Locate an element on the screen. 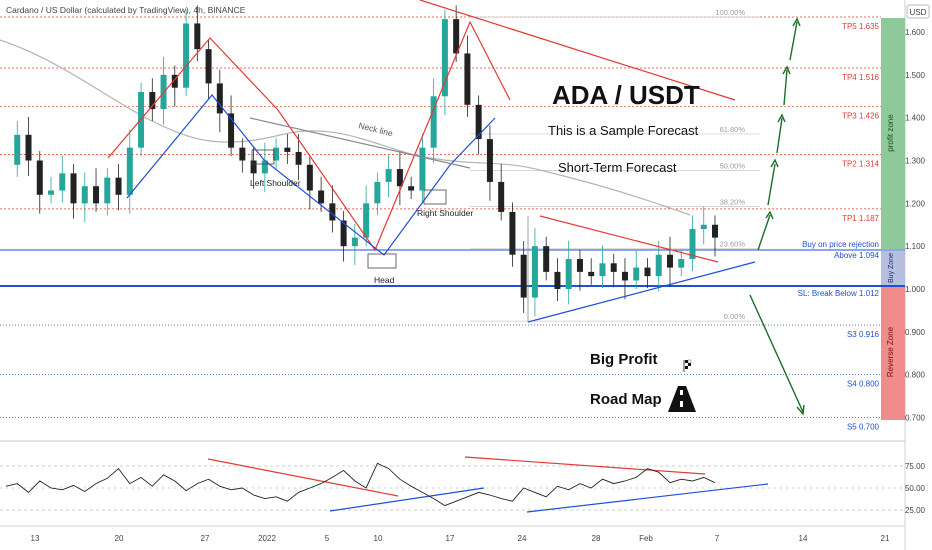 This screenshot has width=932, height=550. sl-label: SL: Break Below 1.012 is located at coordinates (839, 293).